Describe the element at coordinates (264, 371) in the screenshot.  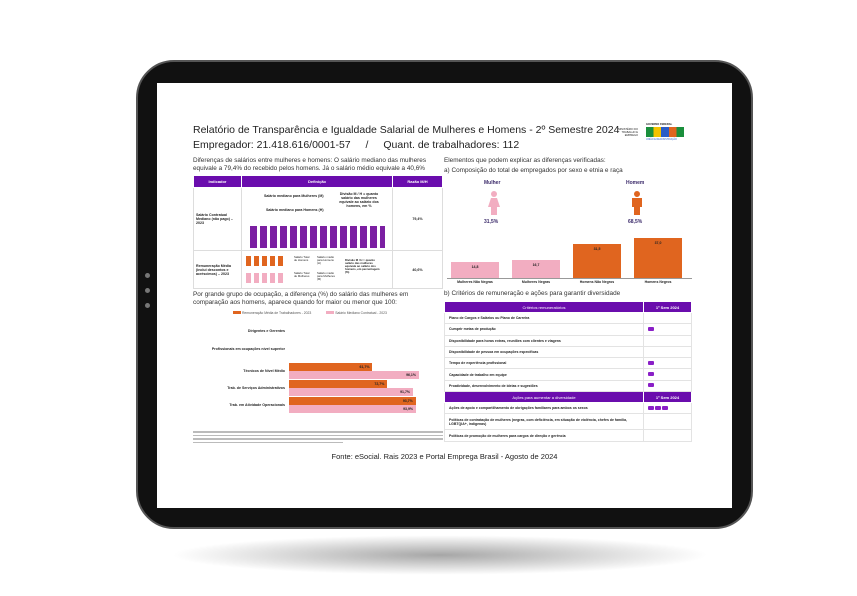
I see `y-tick-label: Técnicos de Nível Médio` at that location.